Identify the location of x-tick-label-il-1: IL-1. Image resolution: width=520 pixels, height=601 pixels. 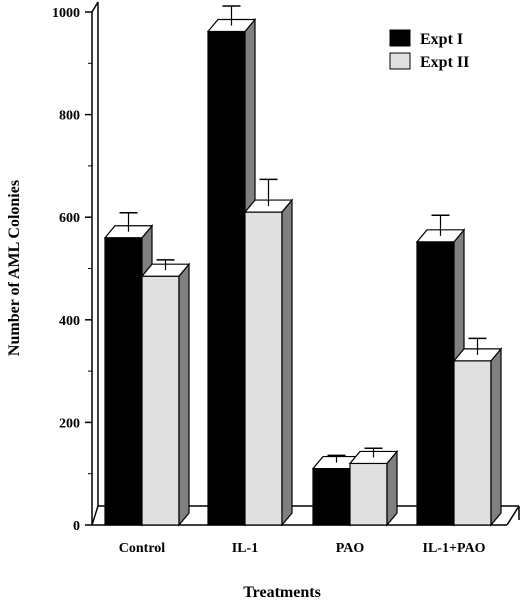
(245, 548).